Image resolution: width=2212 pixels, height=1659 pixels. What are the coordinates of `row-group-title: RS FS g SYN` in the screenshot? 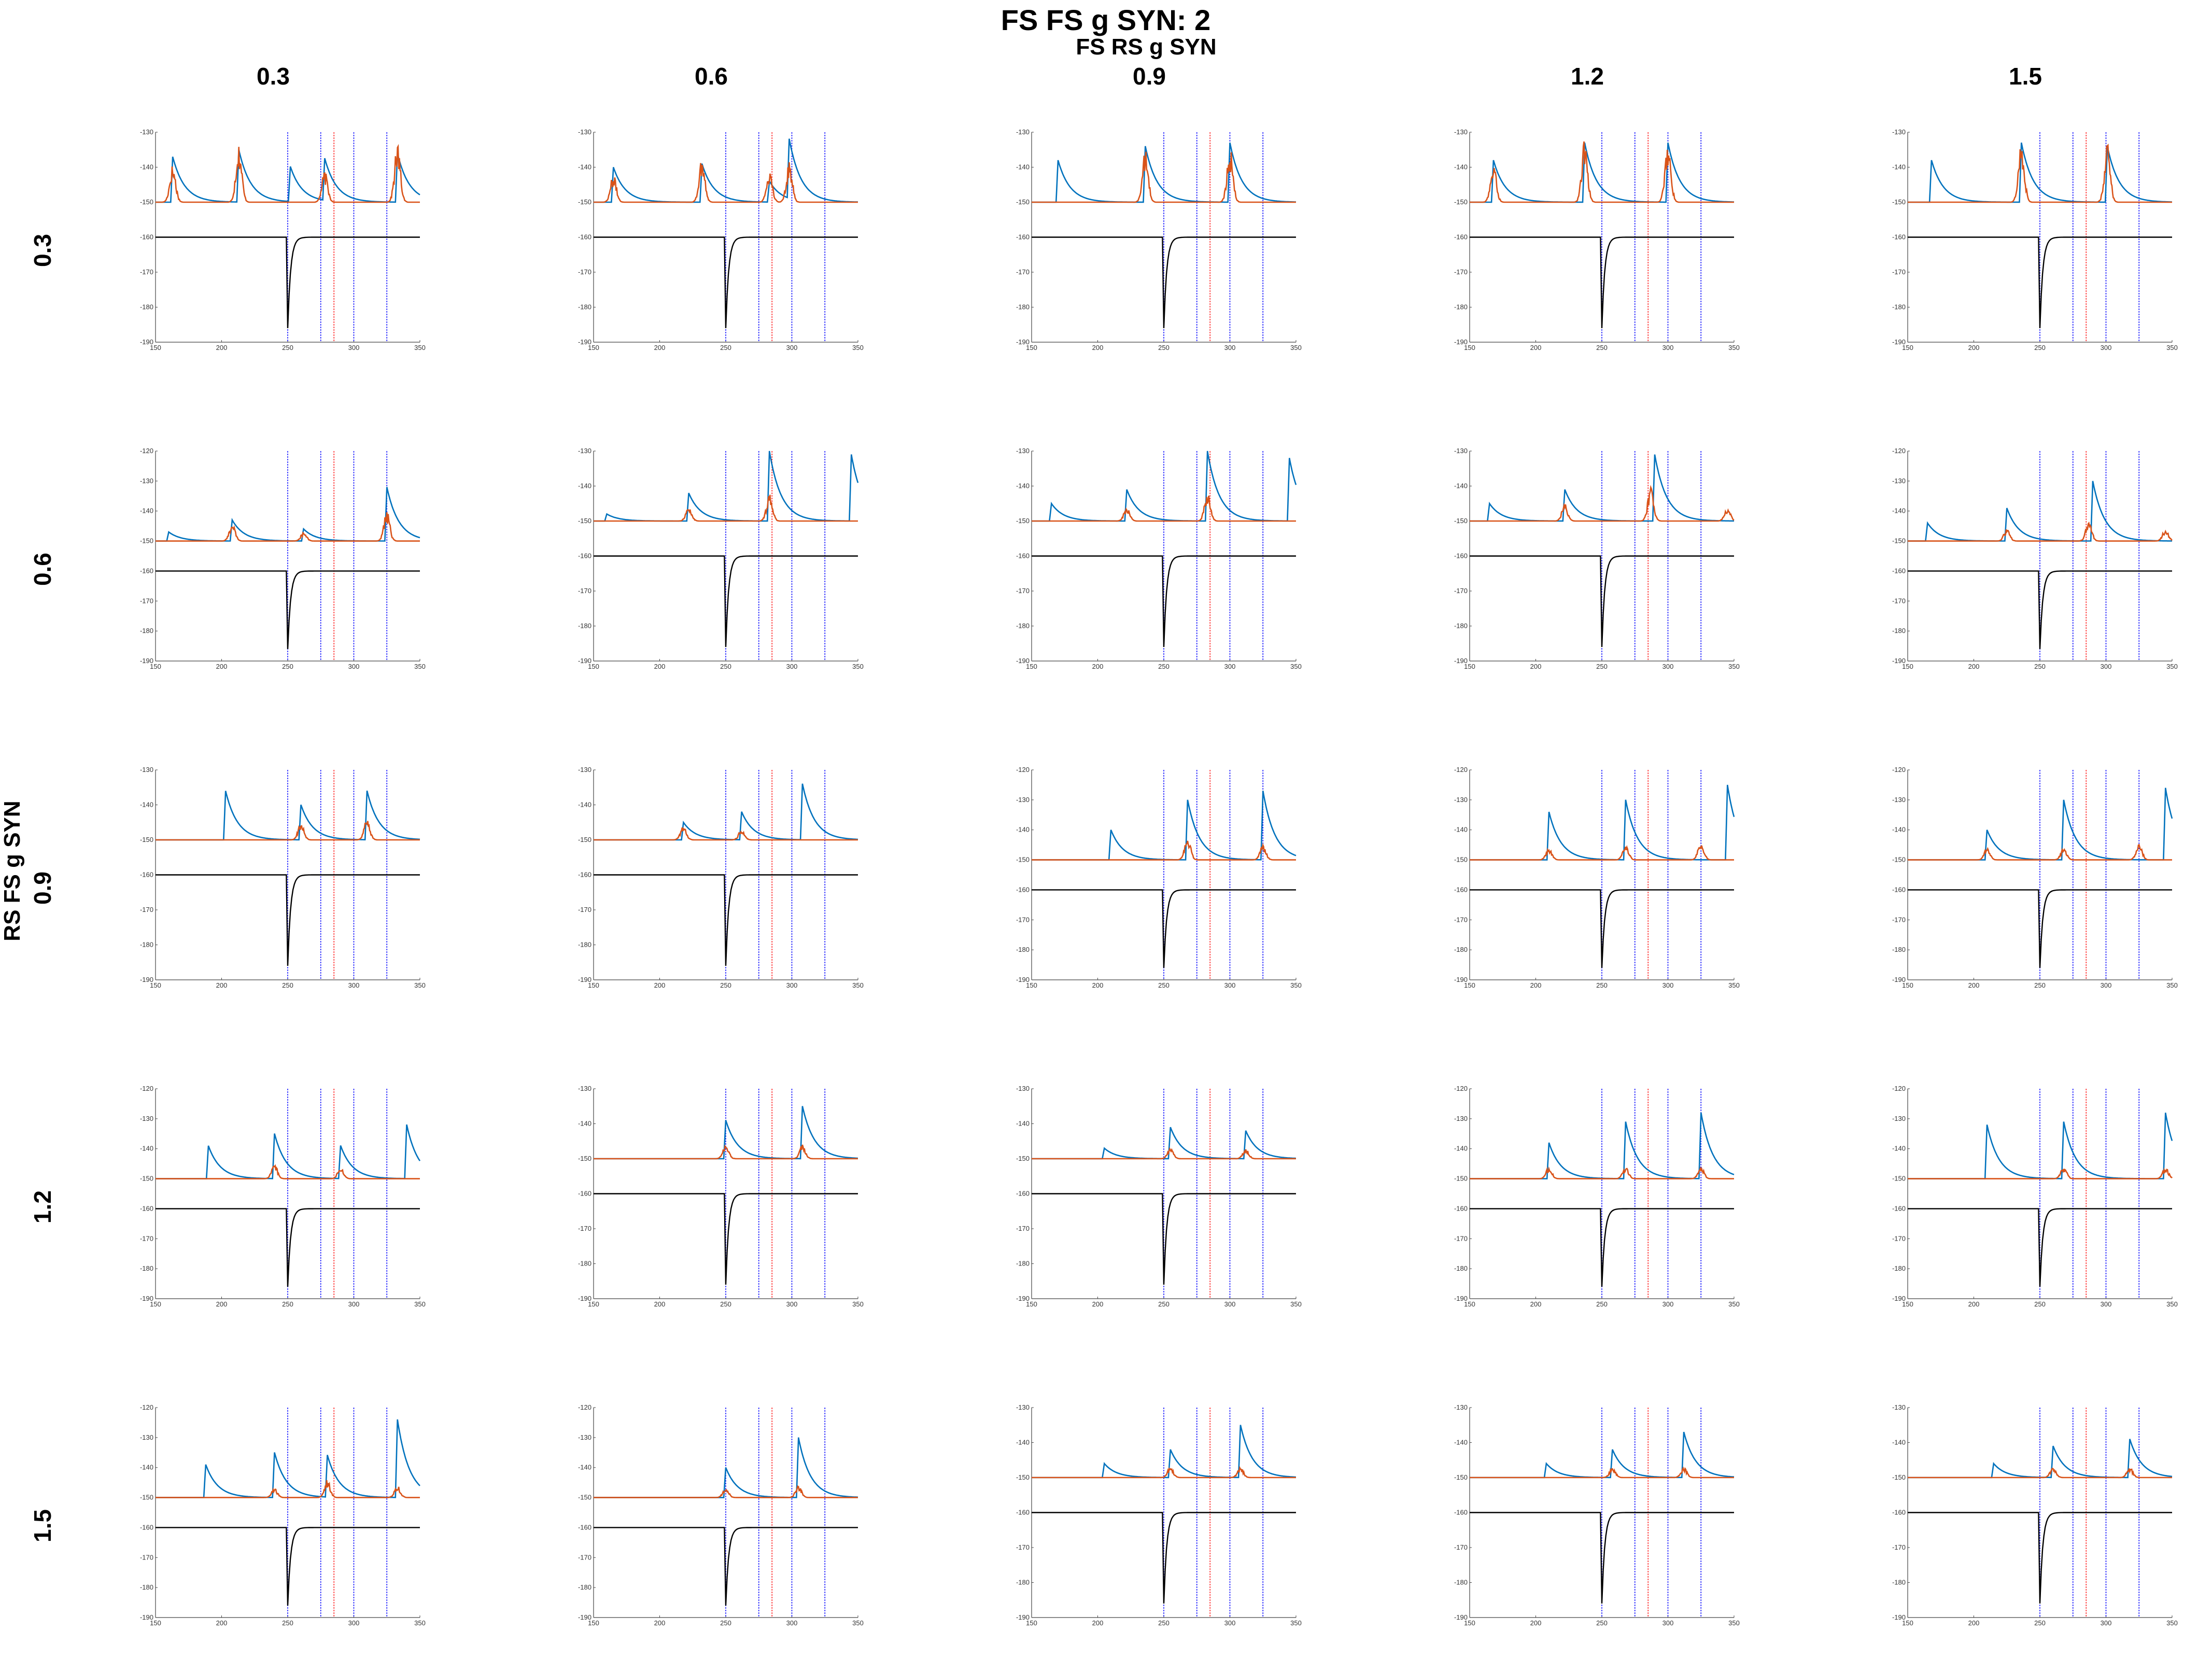 It's located at (12, 871).